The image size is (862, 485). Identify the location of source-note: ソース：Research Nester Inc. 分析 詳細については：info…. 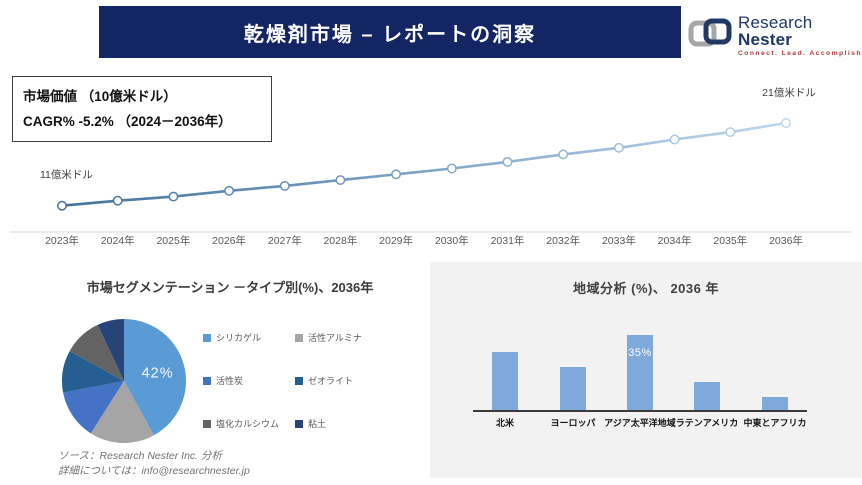
(154, 464).